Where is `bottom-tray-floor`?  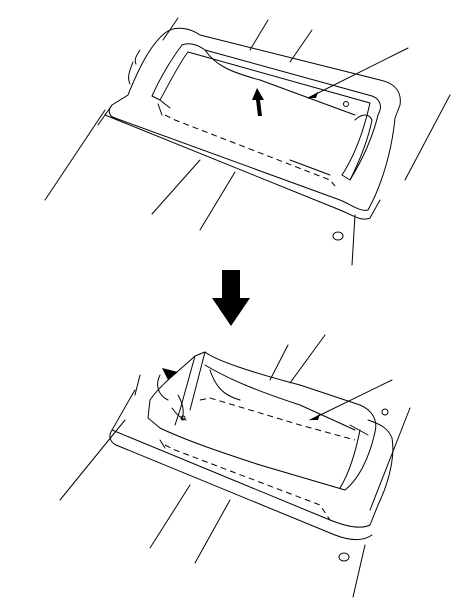
bottom-tray-floor is located at coordinates (257, 459).